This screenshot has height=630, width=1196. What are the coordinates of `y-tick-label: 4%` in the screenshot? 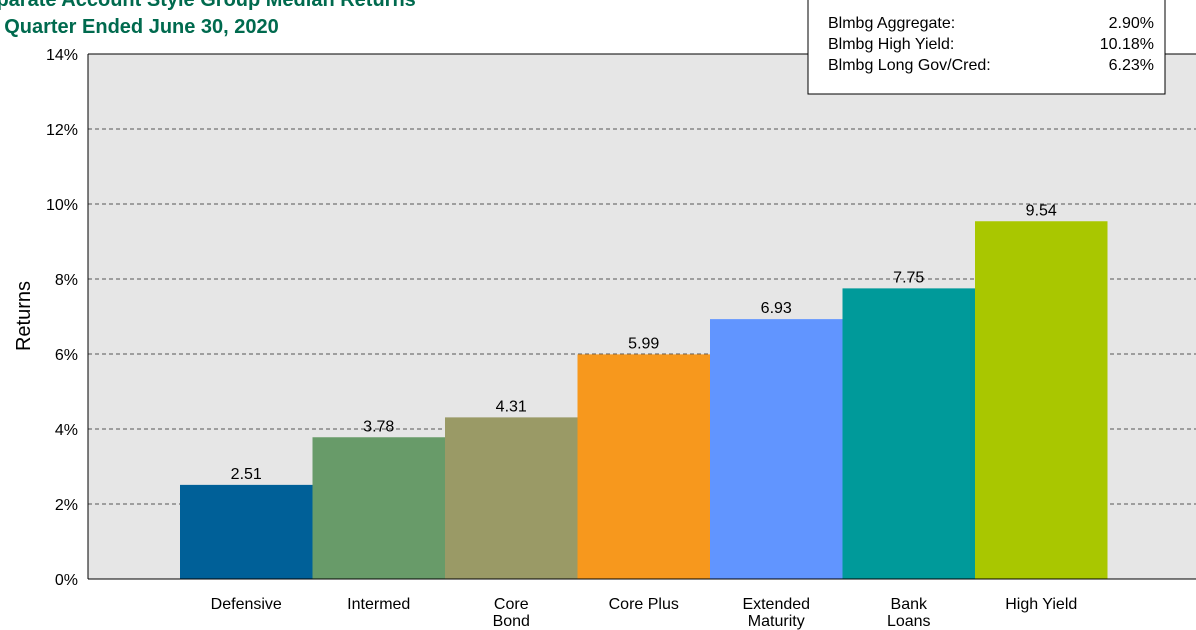 It's located at (66, 430).